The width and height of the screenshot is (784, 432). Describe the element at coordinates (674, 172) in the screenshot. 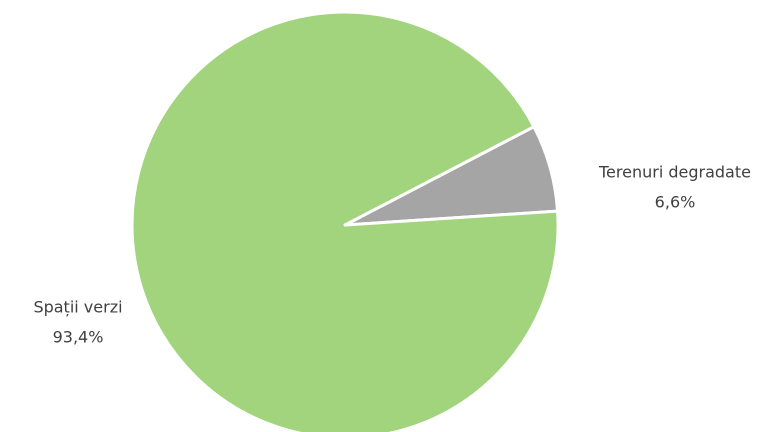

I see `slice-label: Terenuri degradate` at that location.